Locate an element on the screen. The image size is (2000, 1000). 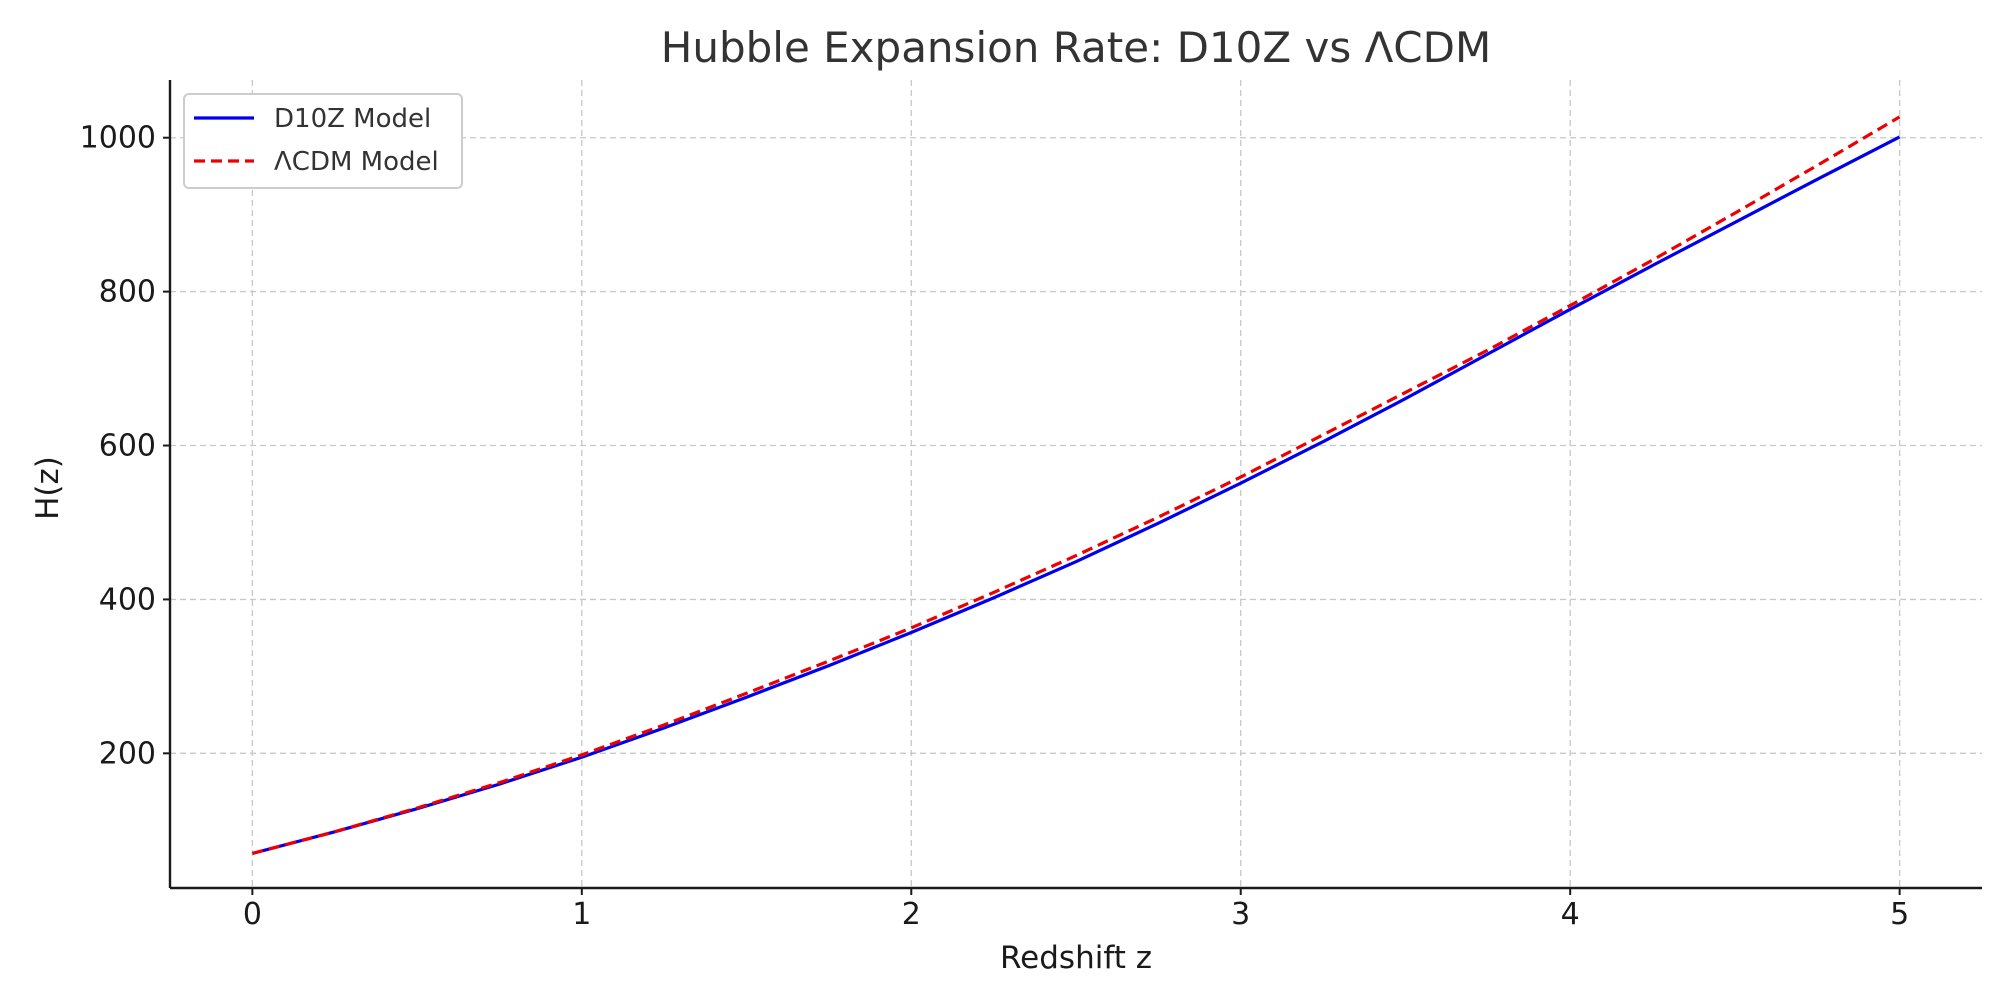
x-axis-label: Redshift z is located at coordinates (1076, 958).